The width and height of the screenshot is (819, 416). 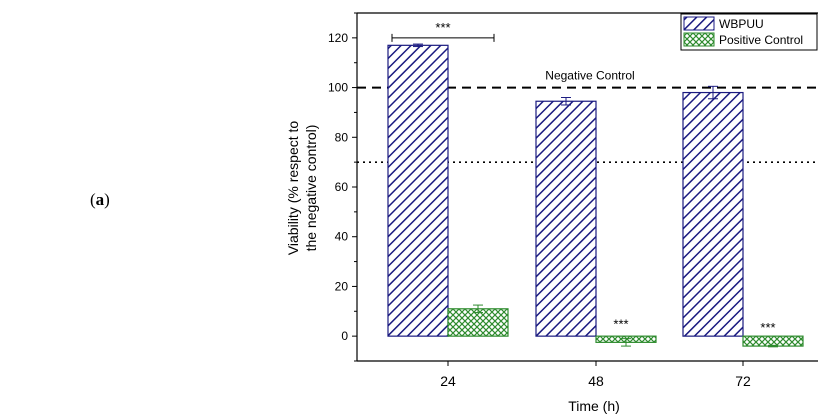 What do you see at coordinates (344, 336) in the screenshot?
I see `y-tick-label-0: 0` at bounding box center [344, 336].